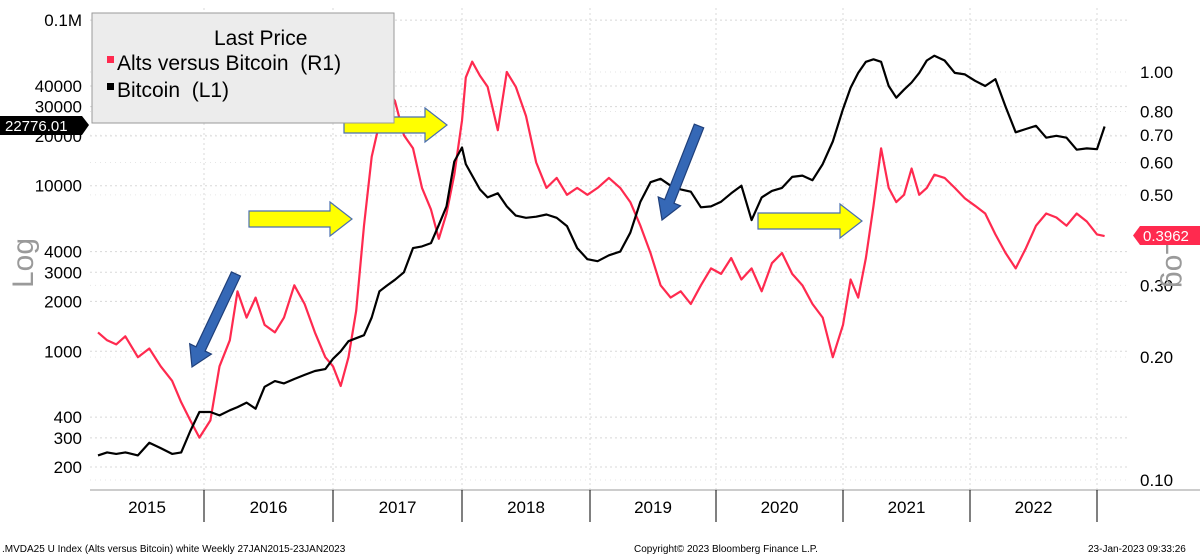  What do you see at coordinates (36, 126) in the screenshot?
I see `bitcoin-last-value-label: 22776.01` at bounding box center [36, 126].